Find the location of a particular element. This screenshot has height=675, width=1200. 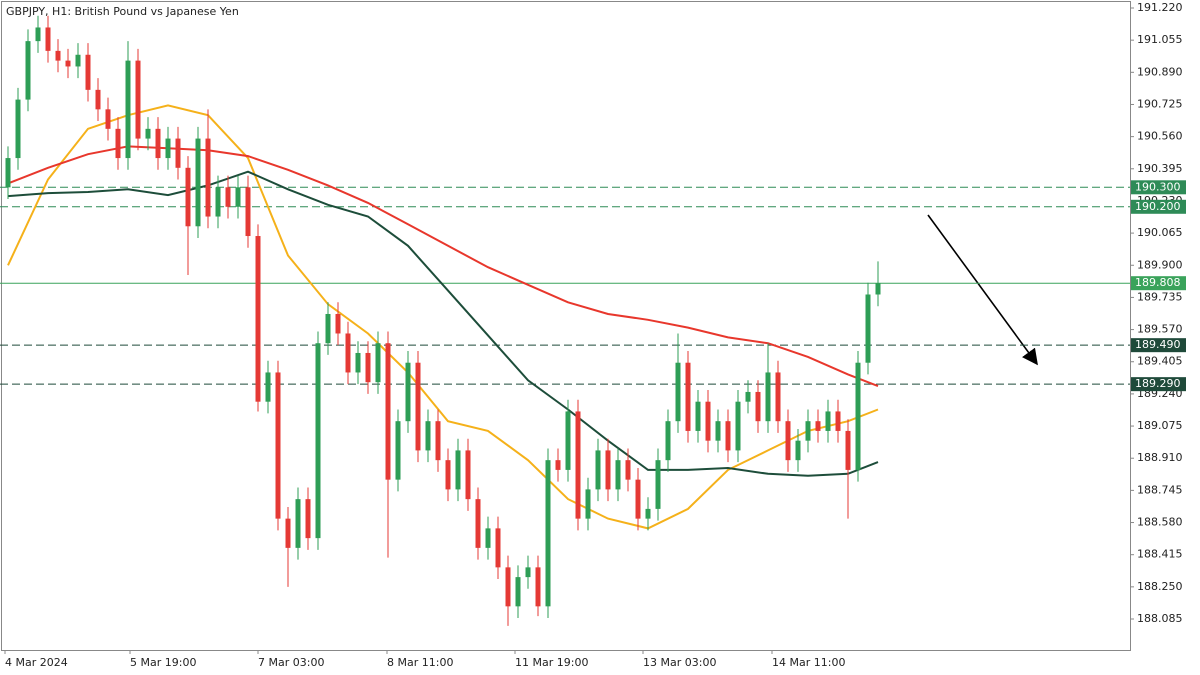

y-tick-label: 190.725 is located at coordinates (1160, 103).